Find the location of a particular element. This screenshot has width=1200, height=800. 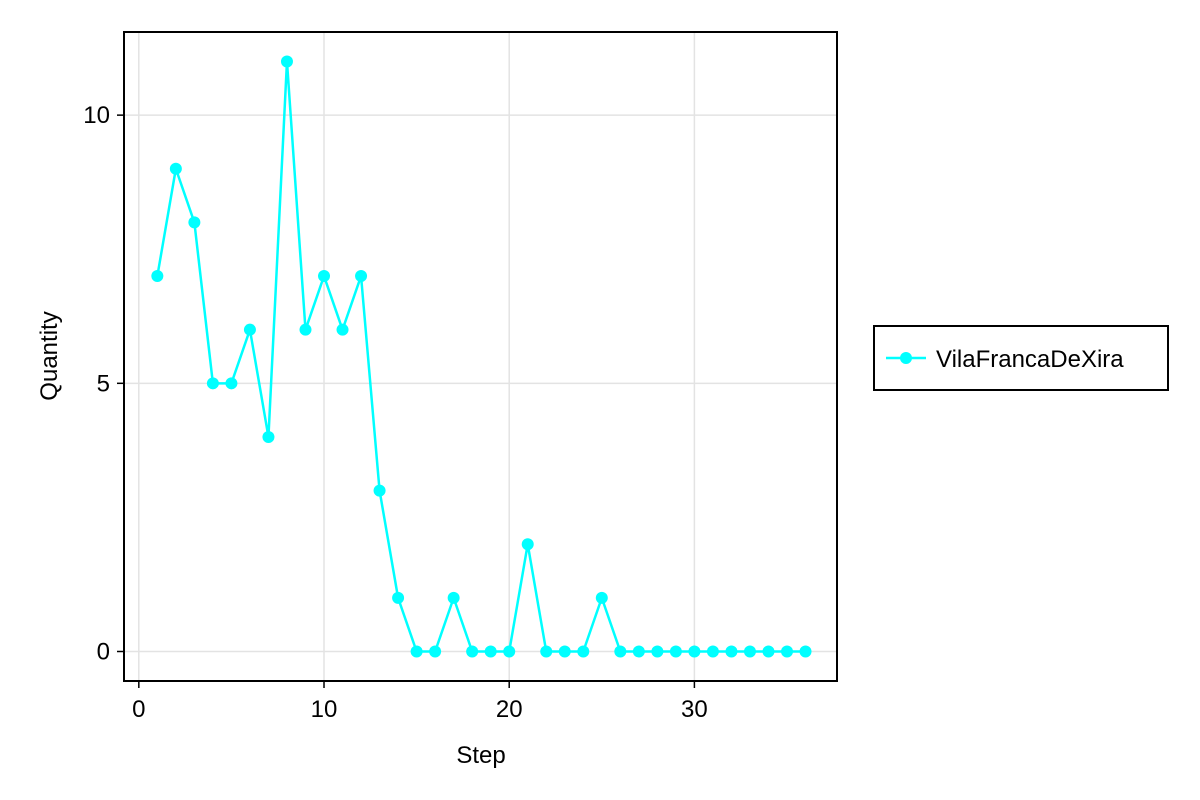

y-tick-label: 5 is located at coordinates (103, 383).